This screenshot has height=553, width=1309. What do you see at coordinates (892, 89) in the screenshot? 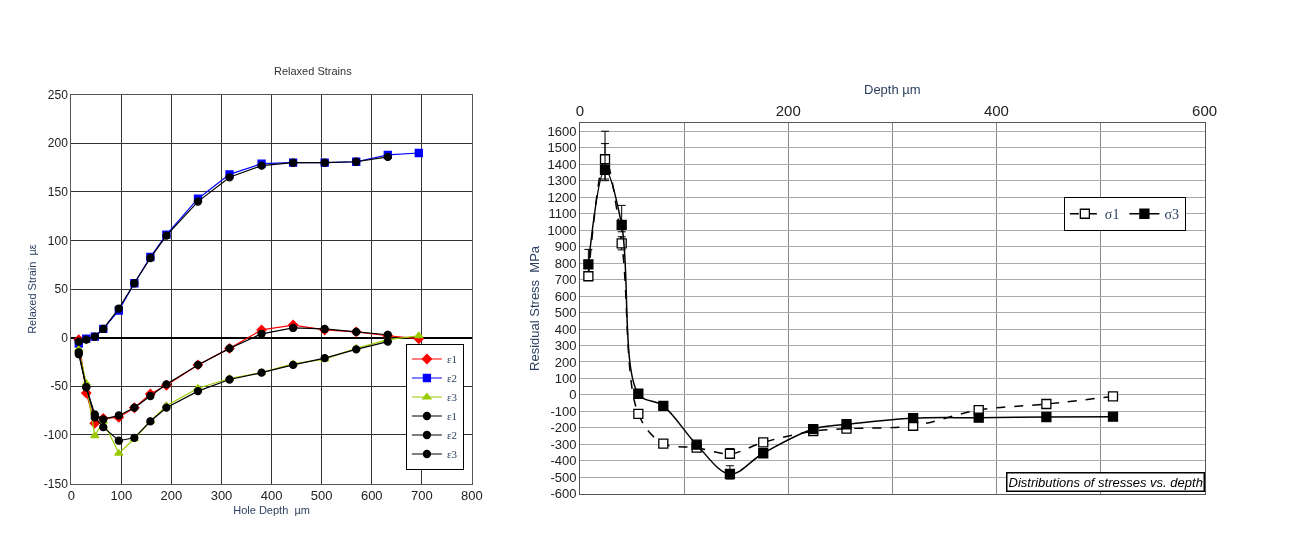
I see `x-axis-title: Depth µm` at bounding box center [892, 89].